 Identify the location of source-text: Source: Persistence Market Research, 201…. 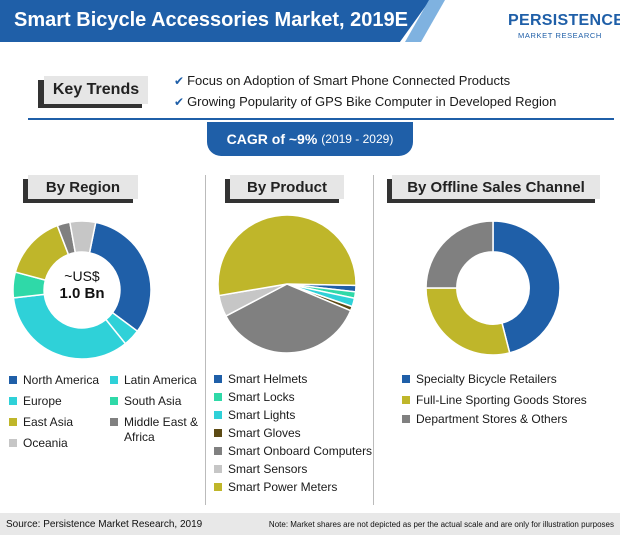
(104, 524).